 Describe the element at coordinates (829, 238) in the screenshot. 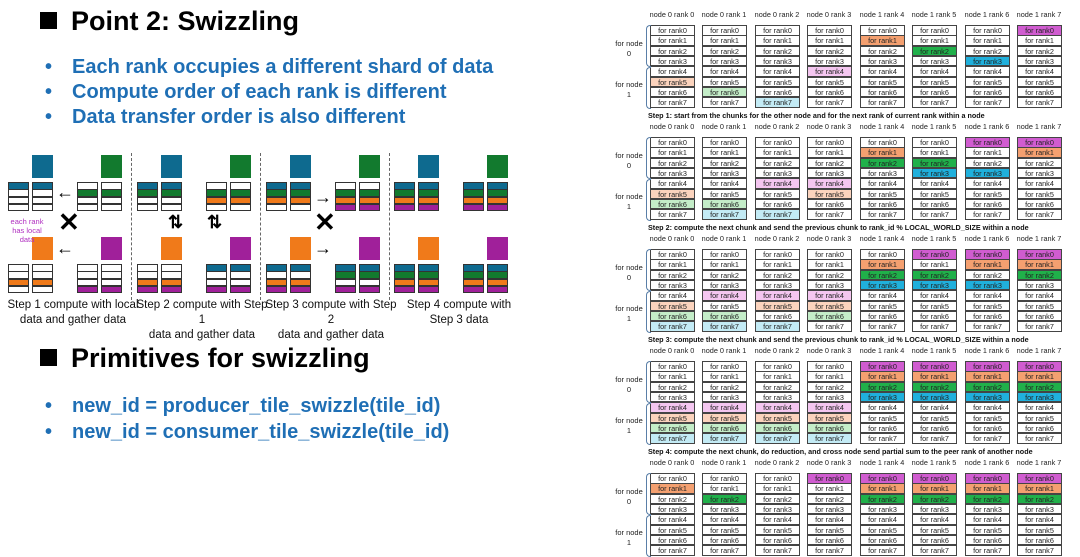

I see `column-header: node 0 rank 3` at that location.